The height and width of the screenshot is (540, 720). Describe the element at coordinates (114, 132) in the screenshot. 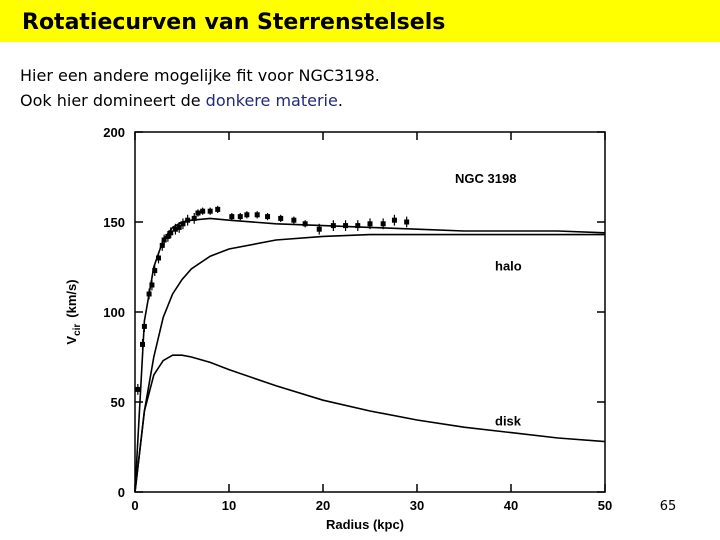

I see `y-tick-label: 200` at that location.